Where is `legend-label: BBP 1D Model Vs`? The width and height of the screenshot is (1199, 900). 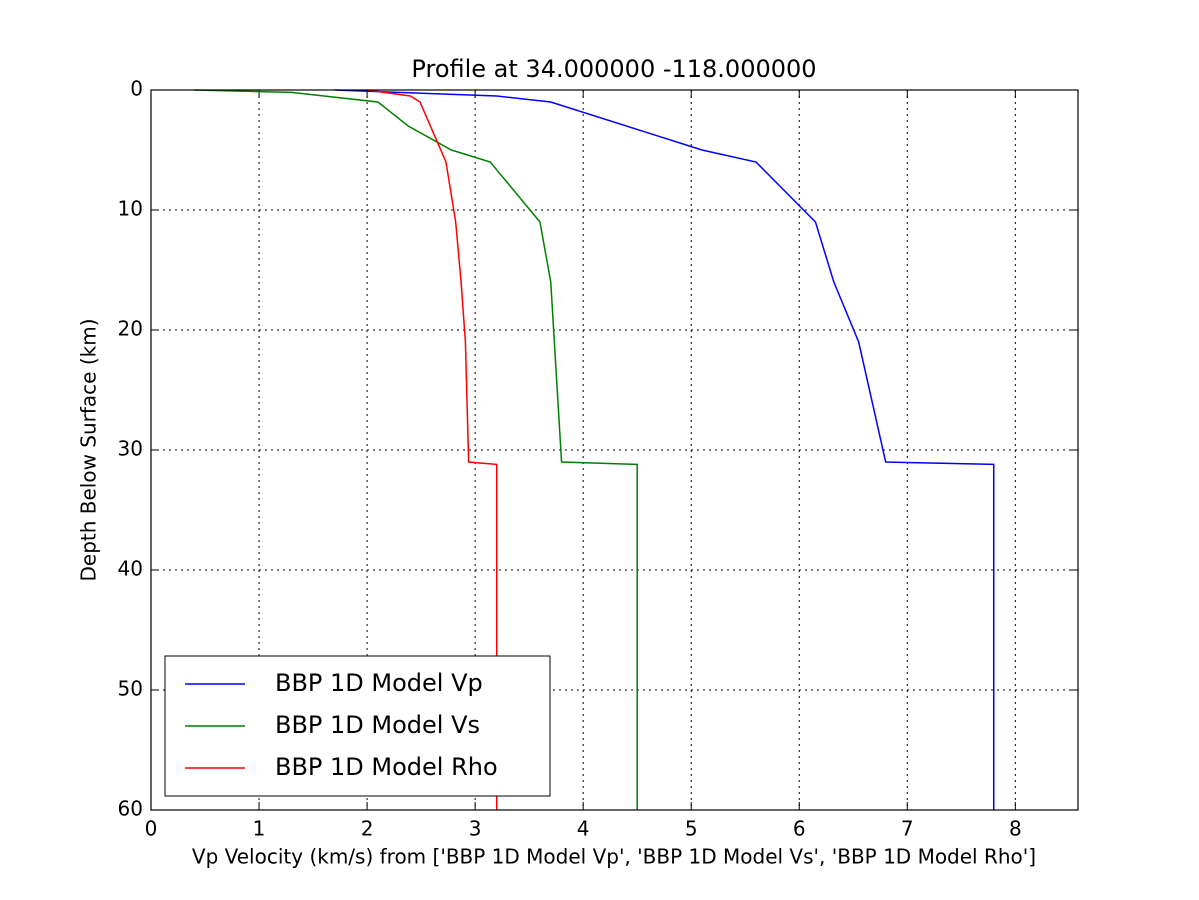
legend-label: BBP 1D Model Vs is located at coordinates (377, 725).